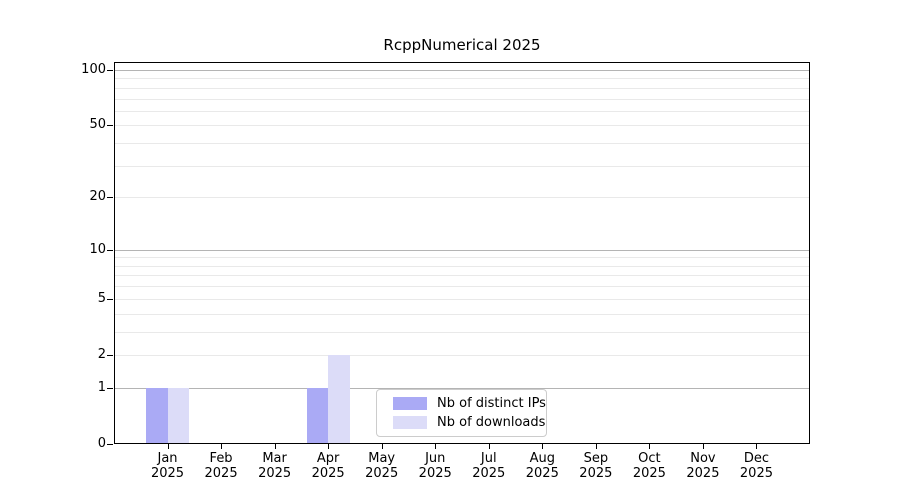 This screenshot has height=500, width=900. I want to click on legend-label-distinct-ips: Nb of distinct IPs, so click(491, 403).